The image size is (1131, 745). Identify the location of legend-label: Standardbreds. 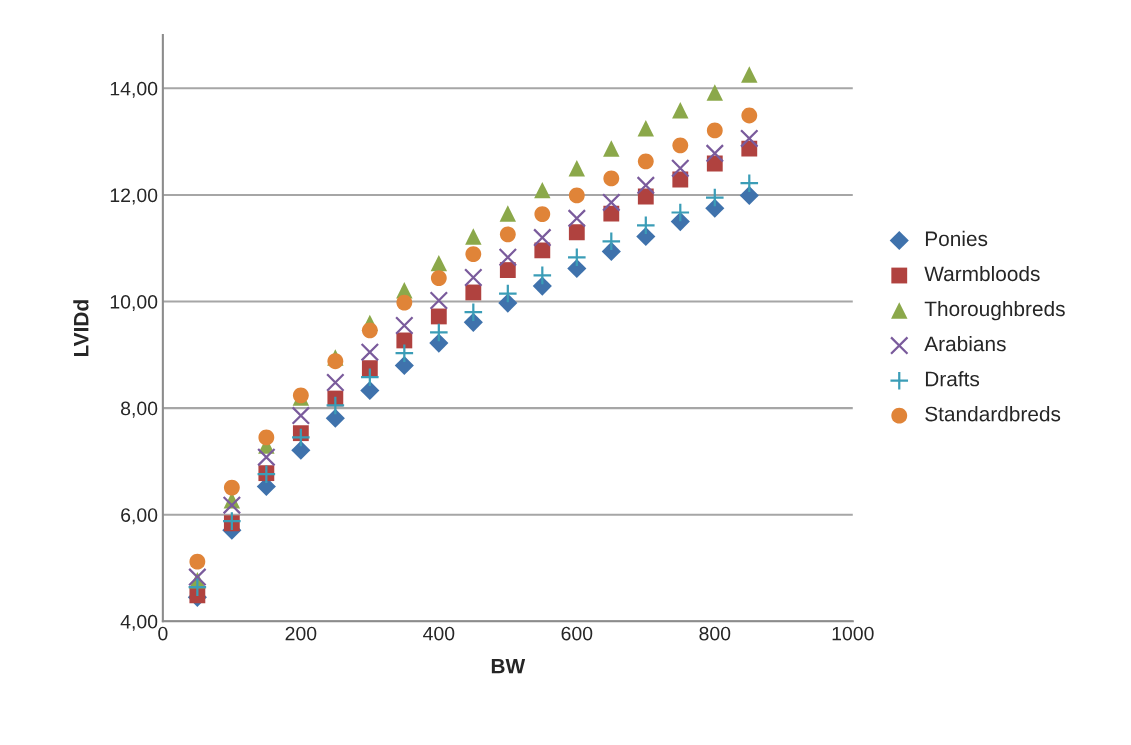
(993, 414).